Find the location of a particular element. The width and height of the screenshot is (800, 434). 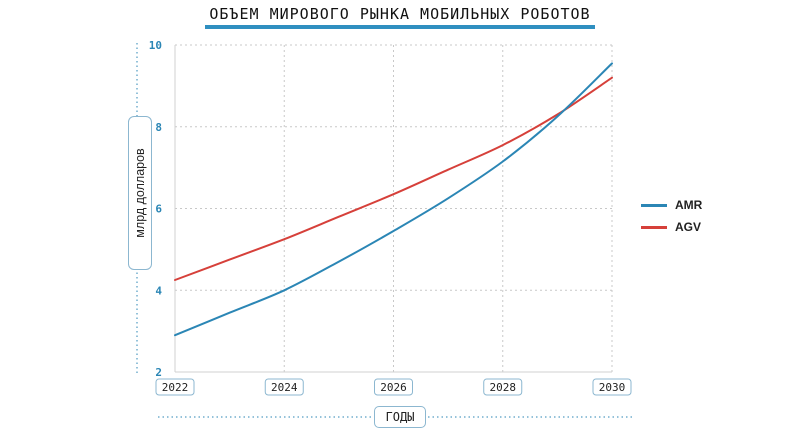

x-tick-label-2022: 2022 is located at coordinates (175, 387).